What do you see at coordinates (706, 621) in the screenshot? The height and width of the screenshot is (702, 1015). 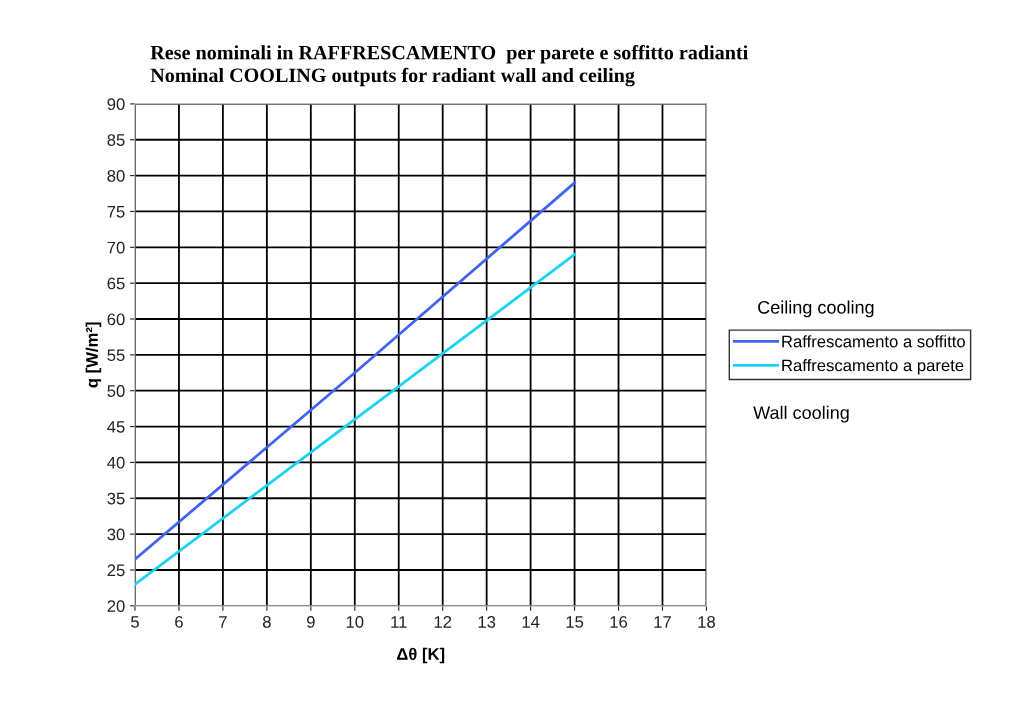 I see `x-tick-label: 18` at bounding box center [706, 621].